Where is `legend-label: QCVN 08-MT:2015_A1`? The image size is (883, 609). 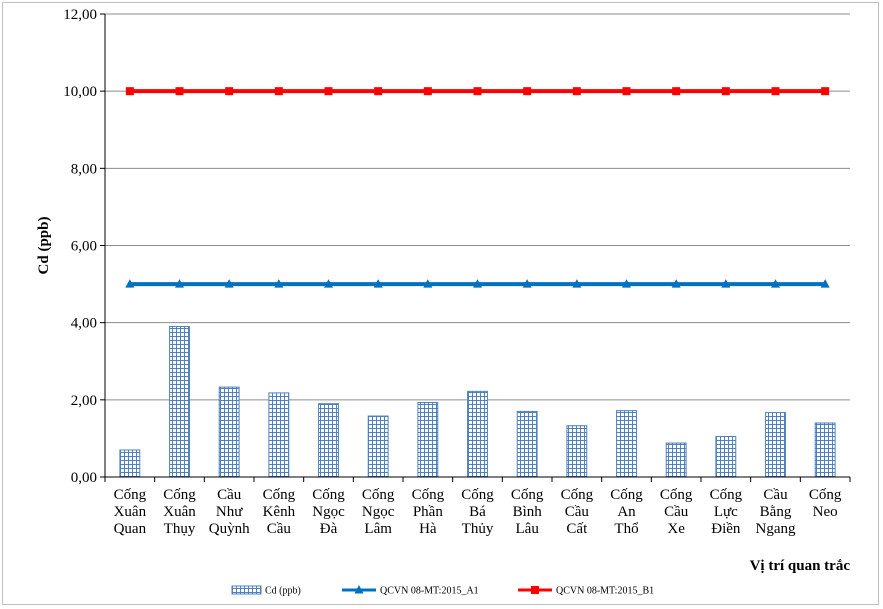 legend-label: QCVN 08-MT:2015_A1 is located at coordinates (429, 591).